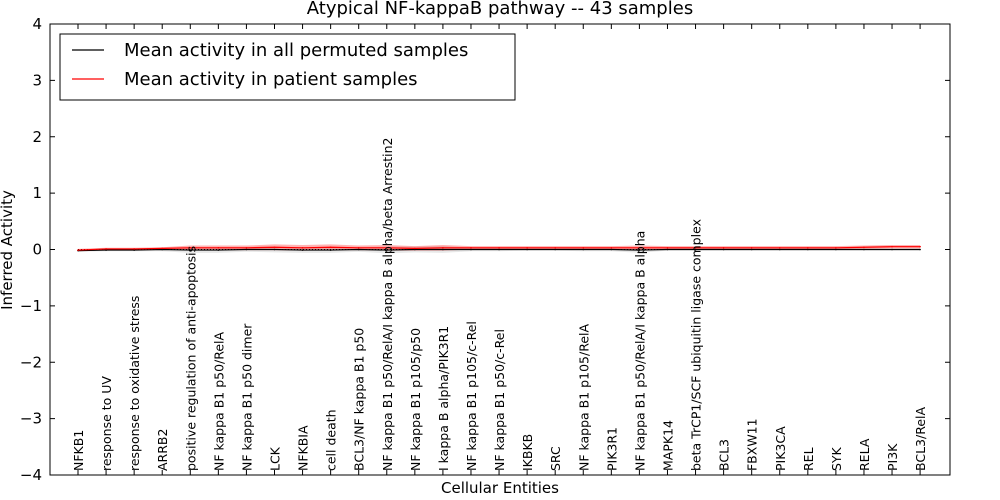 Image resolution: width=1000 pixels, height=500 pixels. I want to click on x-tick-label: RELA, so click(864, 454).